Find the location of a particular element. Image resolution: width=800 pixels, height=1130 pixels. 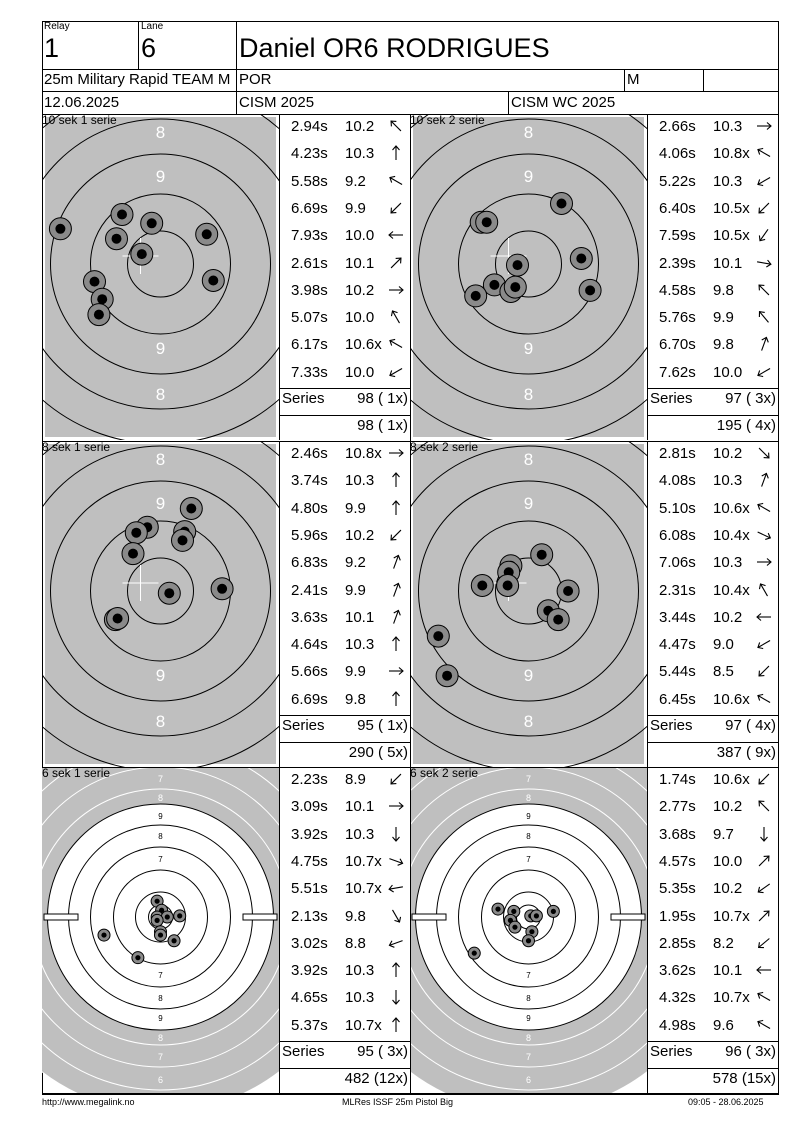

shot-time: 3.92s is located at coordinates (309, 834).